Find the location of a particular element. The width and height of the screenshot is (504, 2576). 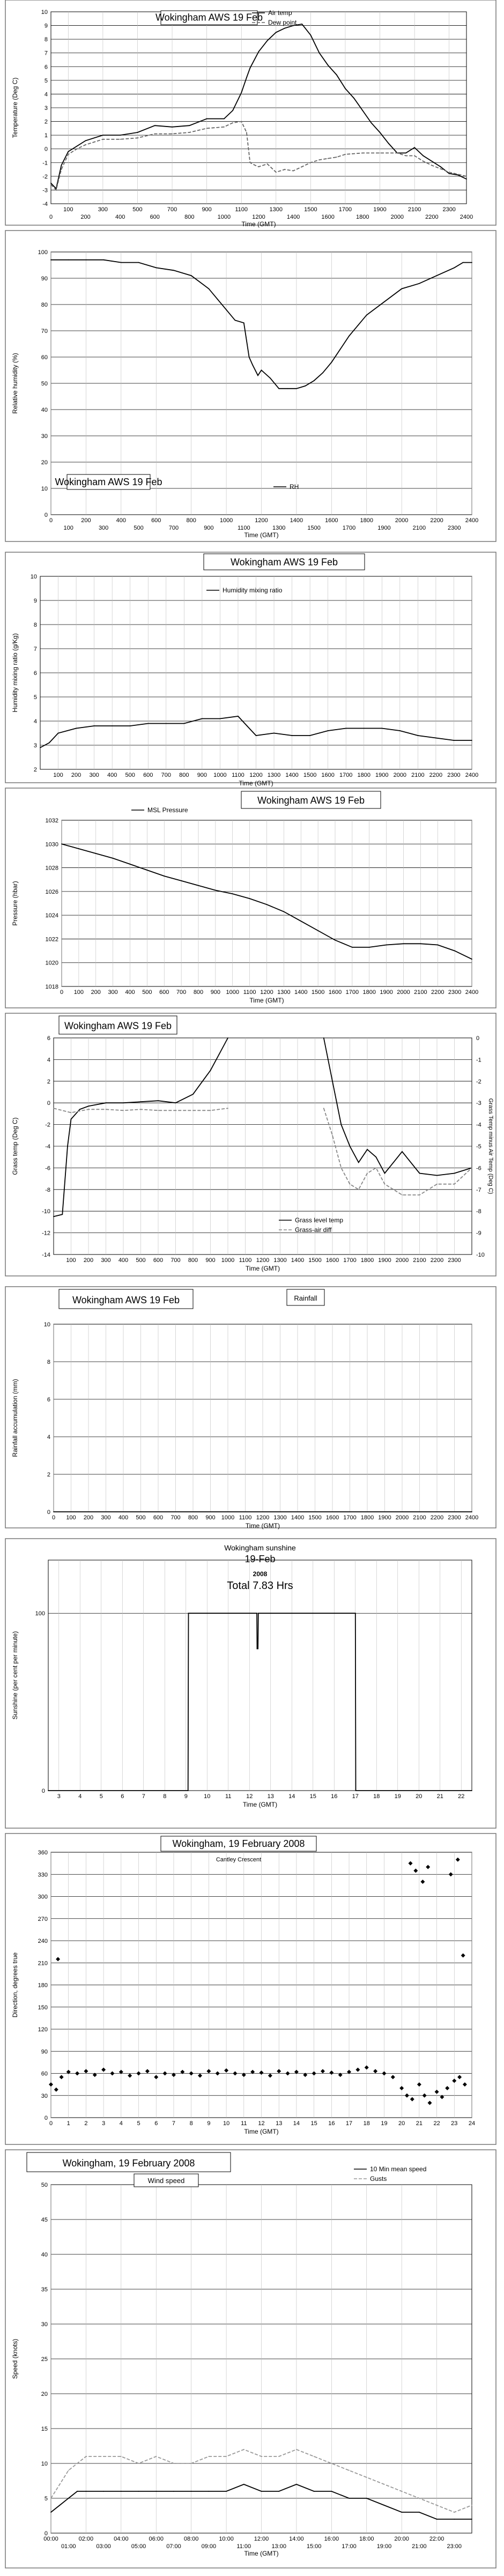

x-tick-label: 300 is located at coordinates (112, 993).